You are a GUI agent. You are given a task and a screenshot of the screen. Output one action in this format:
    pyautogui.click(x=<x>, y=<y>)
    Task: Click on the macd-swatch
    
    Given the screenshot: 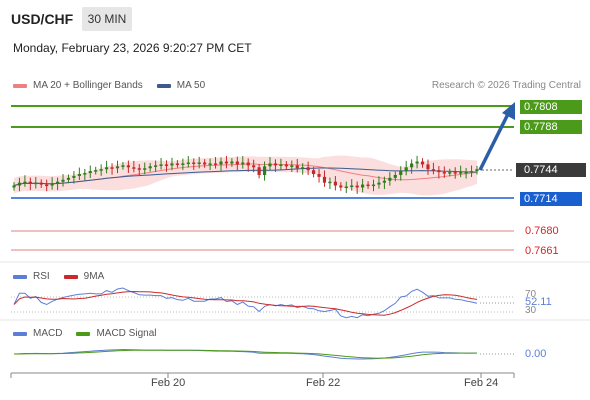 What is the action you would take?
    pyautogui.click(x=20, y=333)
    